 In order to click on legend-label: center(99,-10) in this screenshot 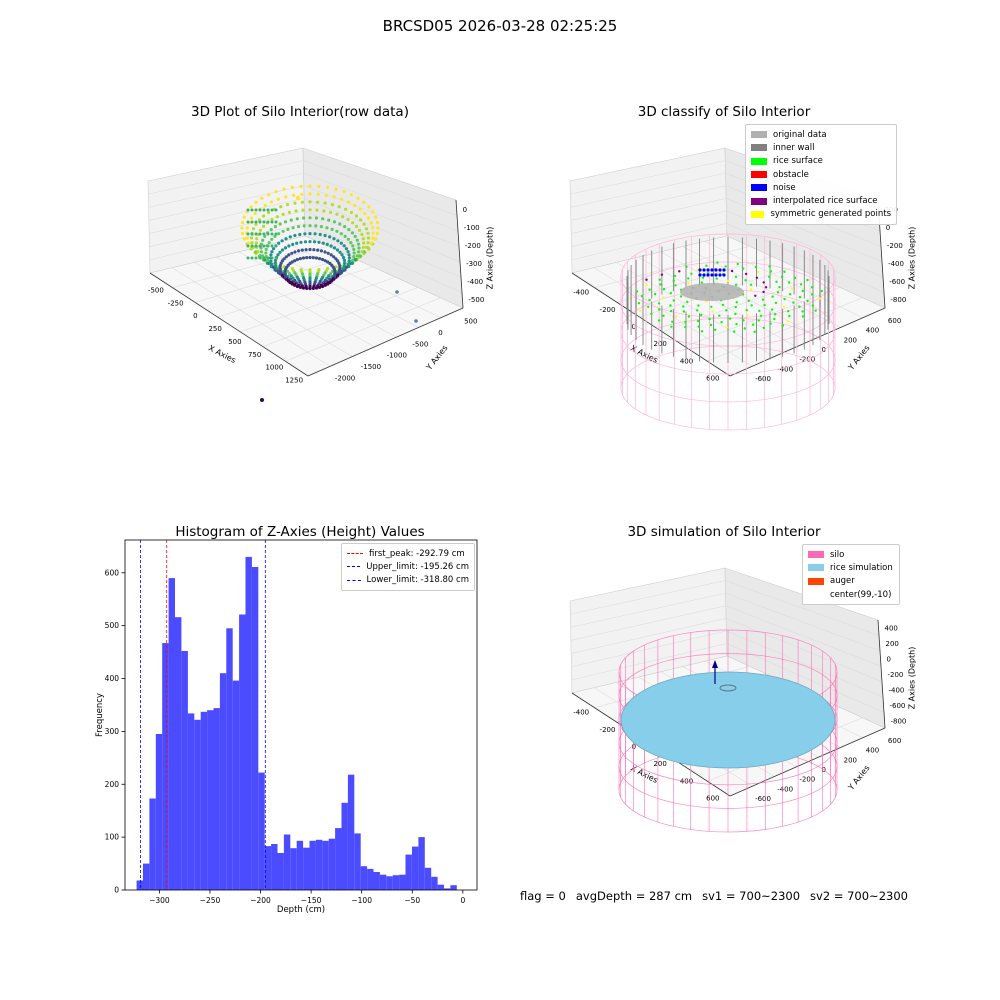, I will do `click(861, 594)`.